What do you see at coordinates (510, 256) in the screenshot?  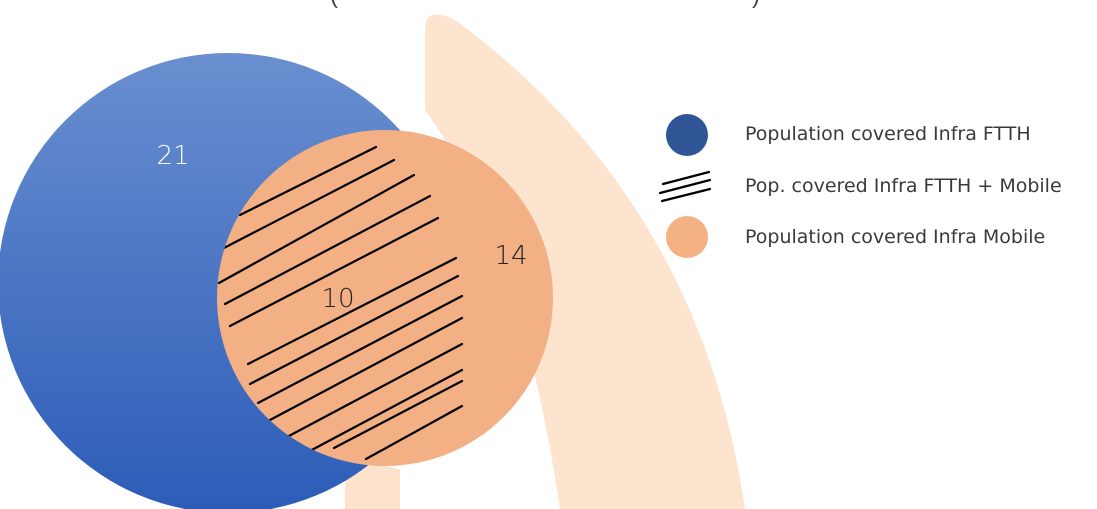 I see `mobile-only-value: 14` at bounding box center [510, 256].